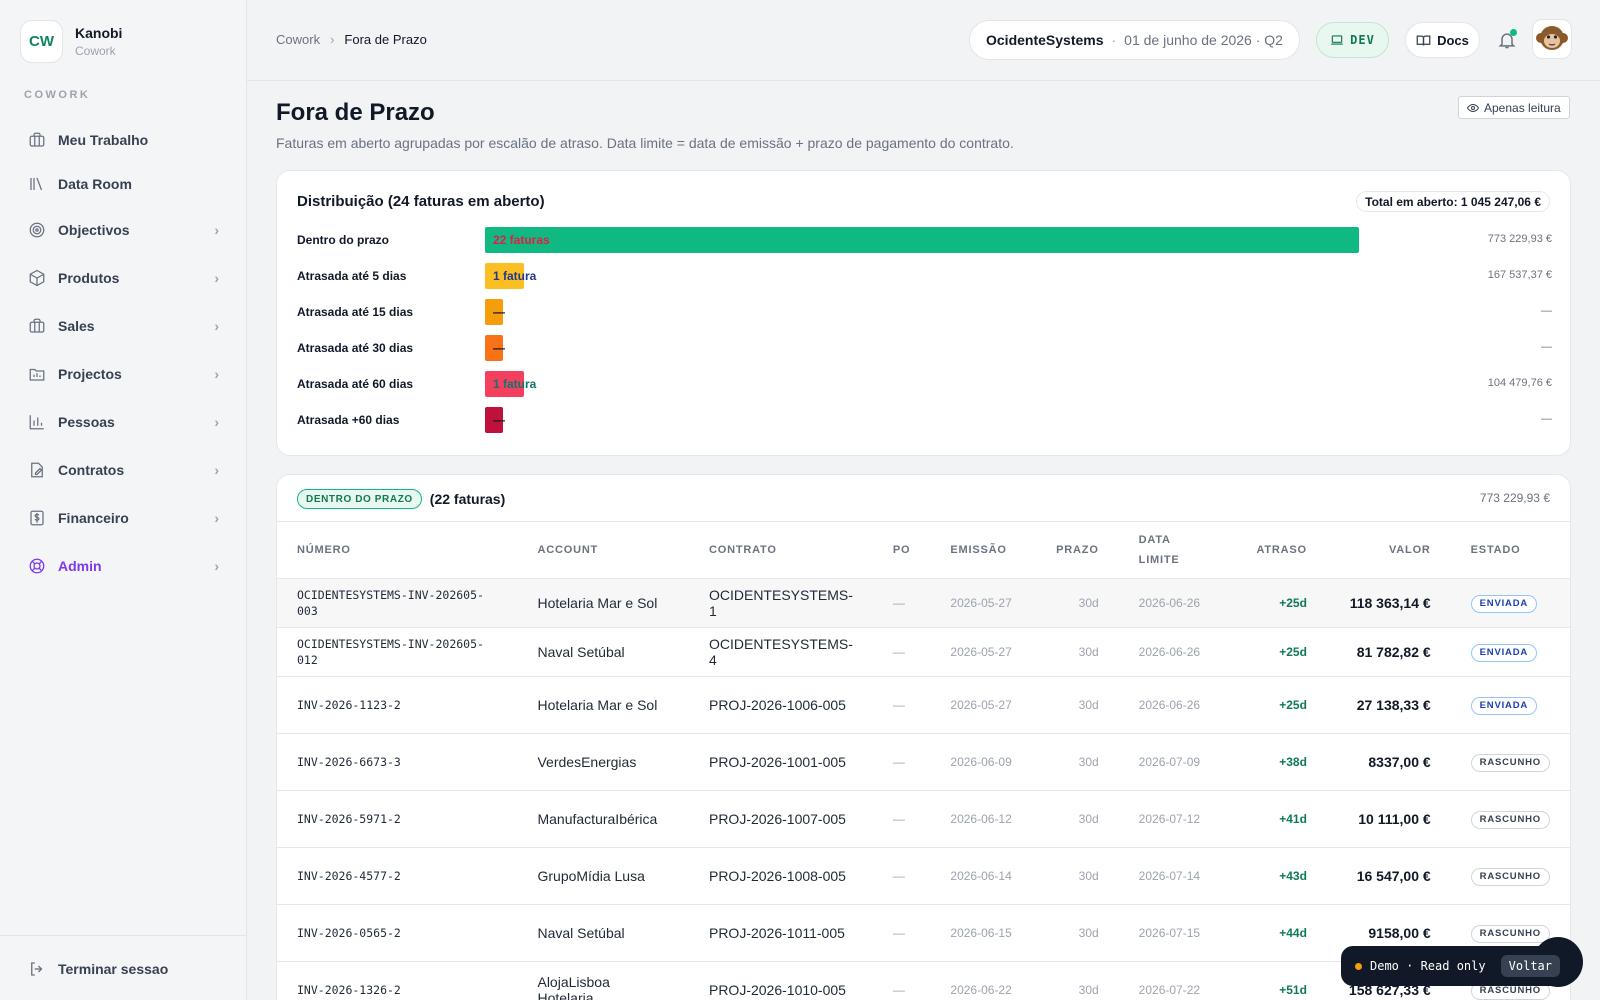 The width and height of the screenshot is (1600, 1000). Describe the element at coordinates (113, 969) in the screenshot. I see `logout-label: Terminar sessao` at that location.